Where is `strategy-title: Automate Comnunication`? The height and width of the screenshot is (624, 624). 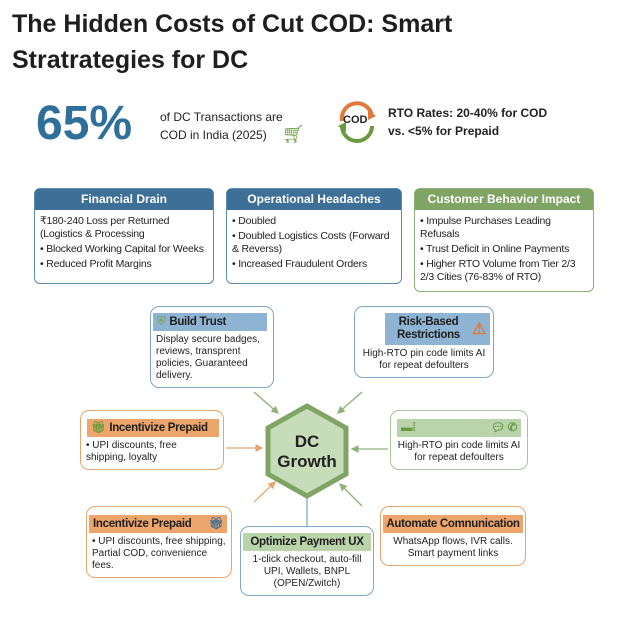
strategy-title: Automate Comnunication is located at coordinates (453, 524).